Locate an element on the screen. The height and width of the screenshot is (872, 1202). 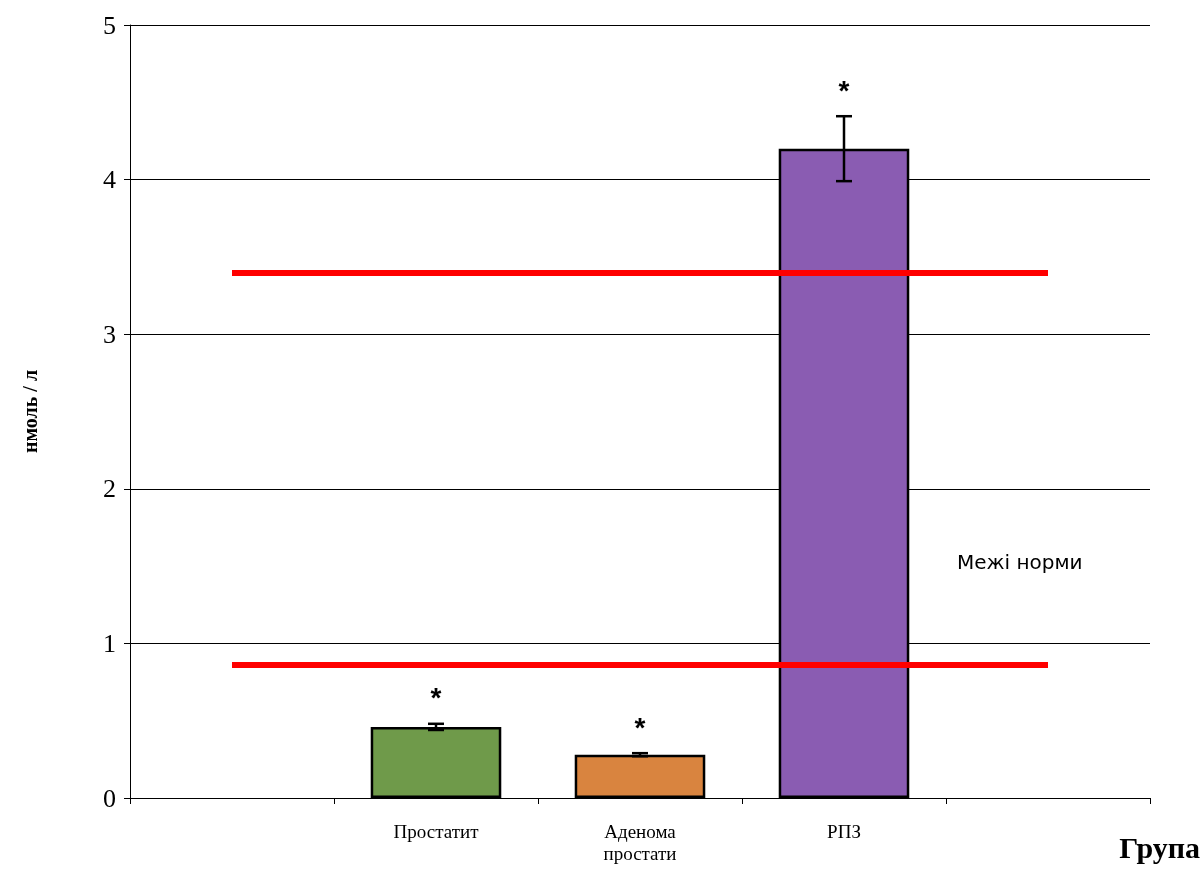
y-tick-label: 5 is located at coordinates (109, 25).